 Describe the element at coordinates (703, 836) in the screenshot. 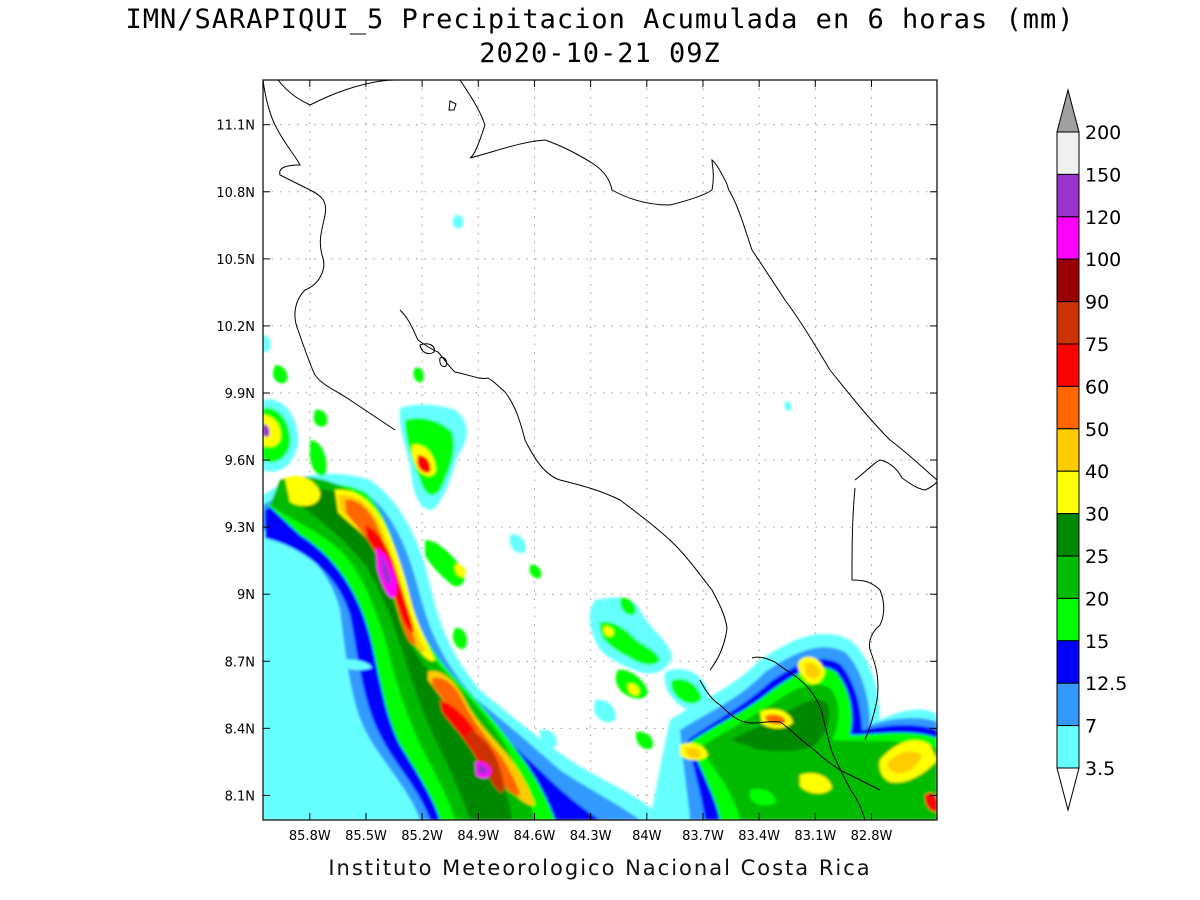

I see `lon-tick-label: 83.7W` at that location.